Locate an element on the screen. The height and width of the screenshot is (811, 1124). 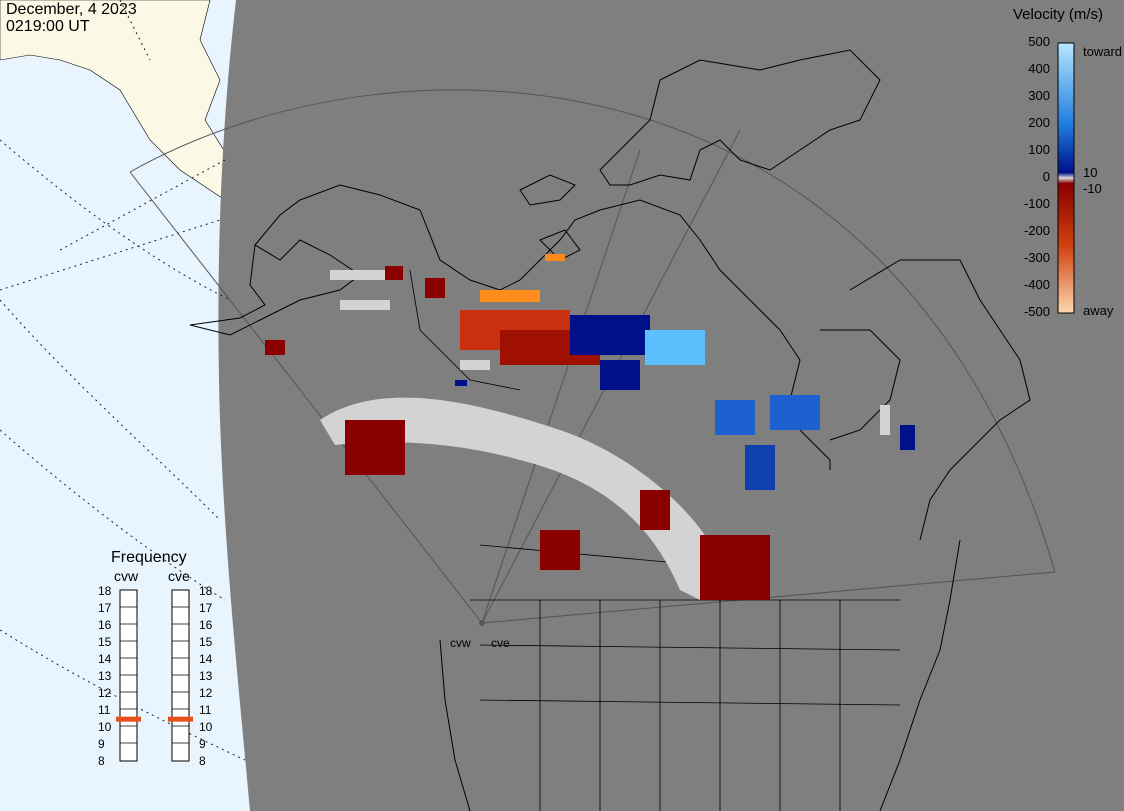
frequency-tick-left: 13 is located at coordinates (105, 676).